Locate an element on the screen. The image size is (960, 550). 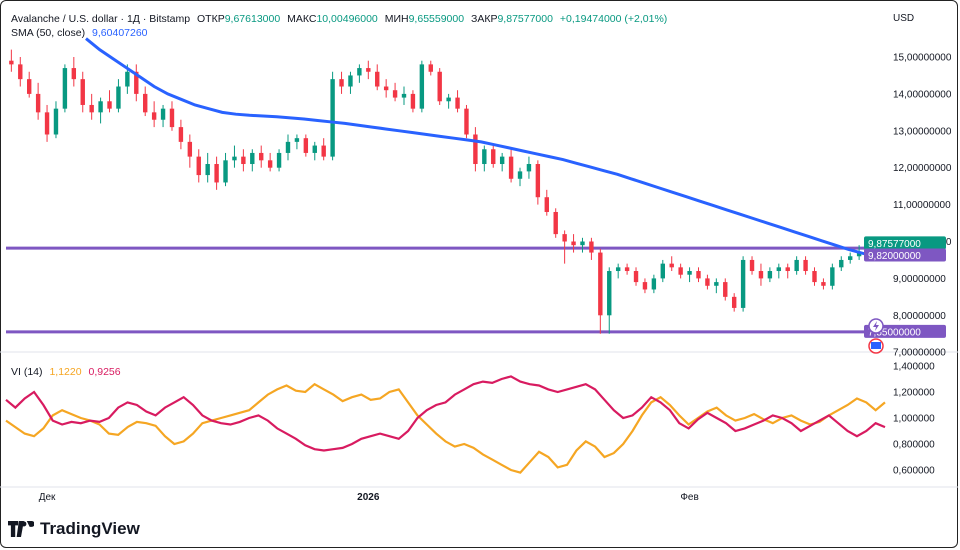
price-tick-label: 15,00000000 is located at coordinates (922, 58).